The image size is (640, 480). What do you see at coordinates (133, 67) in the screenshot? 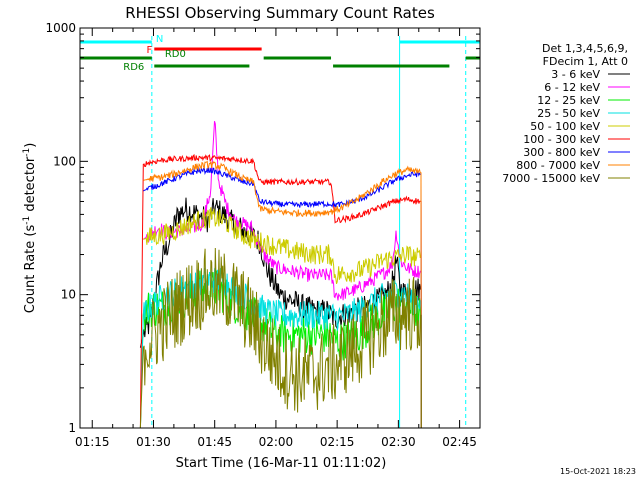
I see `status-bar-label-rd6: RD6` at bounding box center [133, 67].